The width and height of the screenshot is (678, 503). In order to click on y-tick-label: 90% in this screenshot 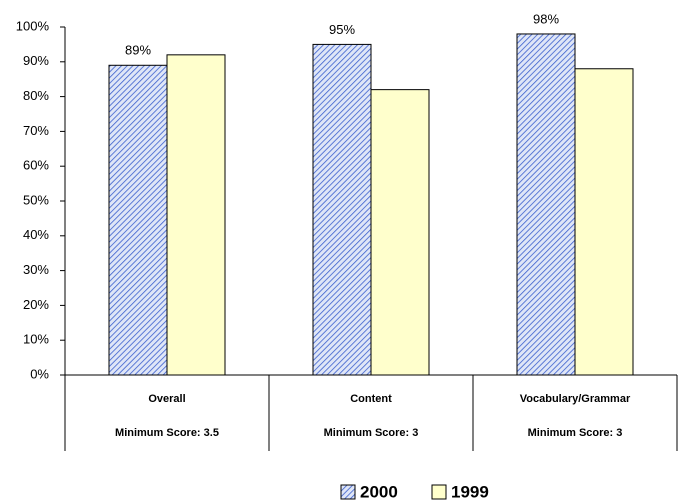, I will do `click(36, 60)`.